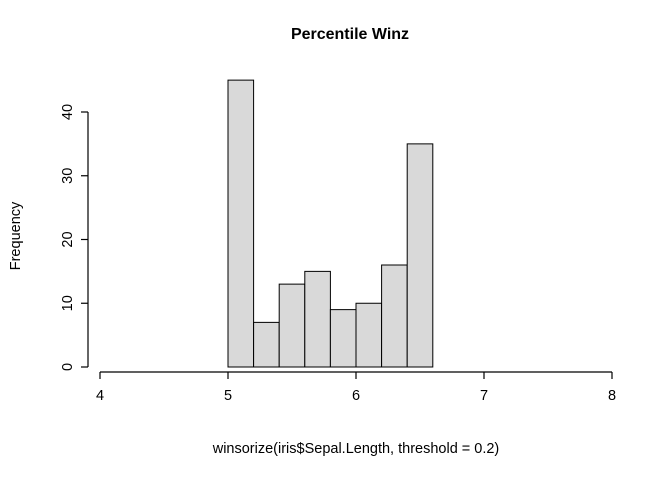  What do you see at coordinates (100, 396) in the screenshot?
I see `x-tick-label: 4` at bounding box center [100, 396].